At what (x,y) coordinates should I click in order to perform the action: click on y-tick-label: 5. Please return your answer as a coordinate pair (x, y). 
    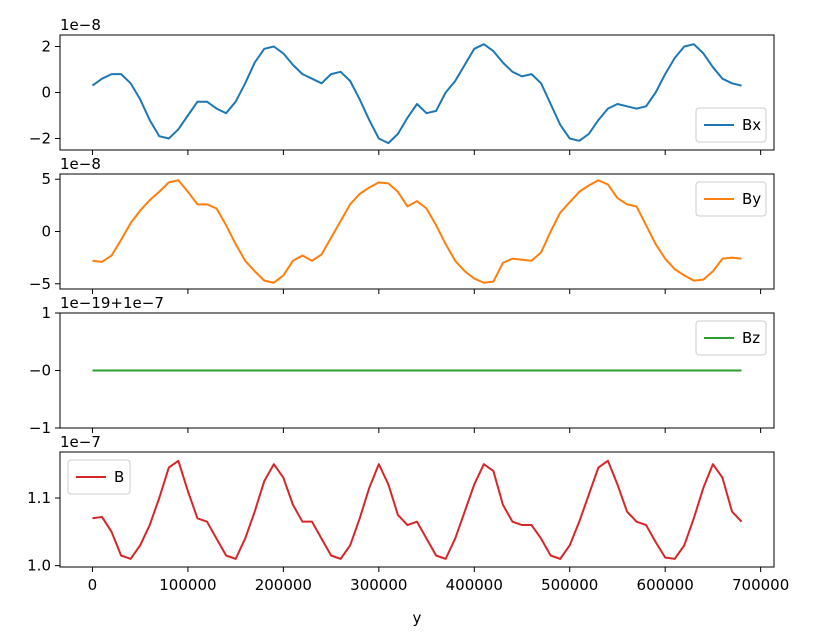
    Looking at the image, I should click on (46, 179).